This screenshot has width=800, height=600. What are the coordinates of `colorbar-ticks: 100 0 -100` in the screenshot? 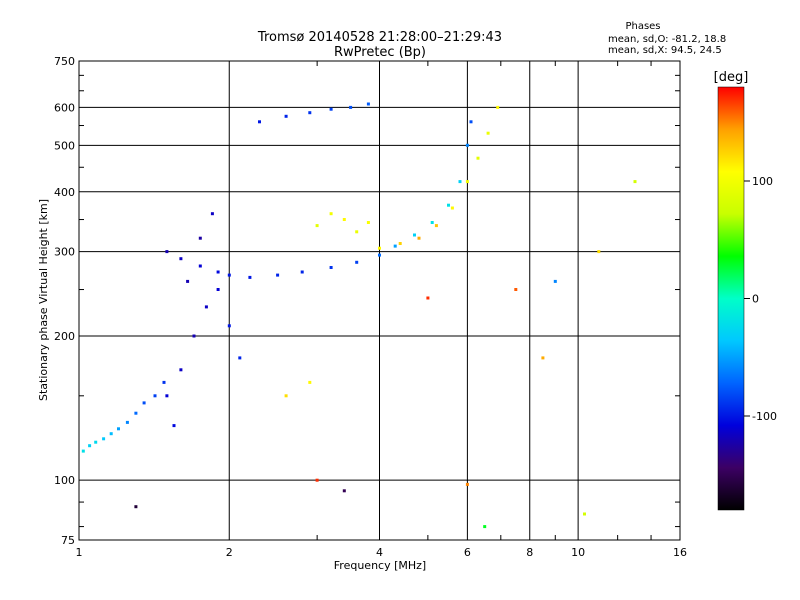 It's located at (760, 299).